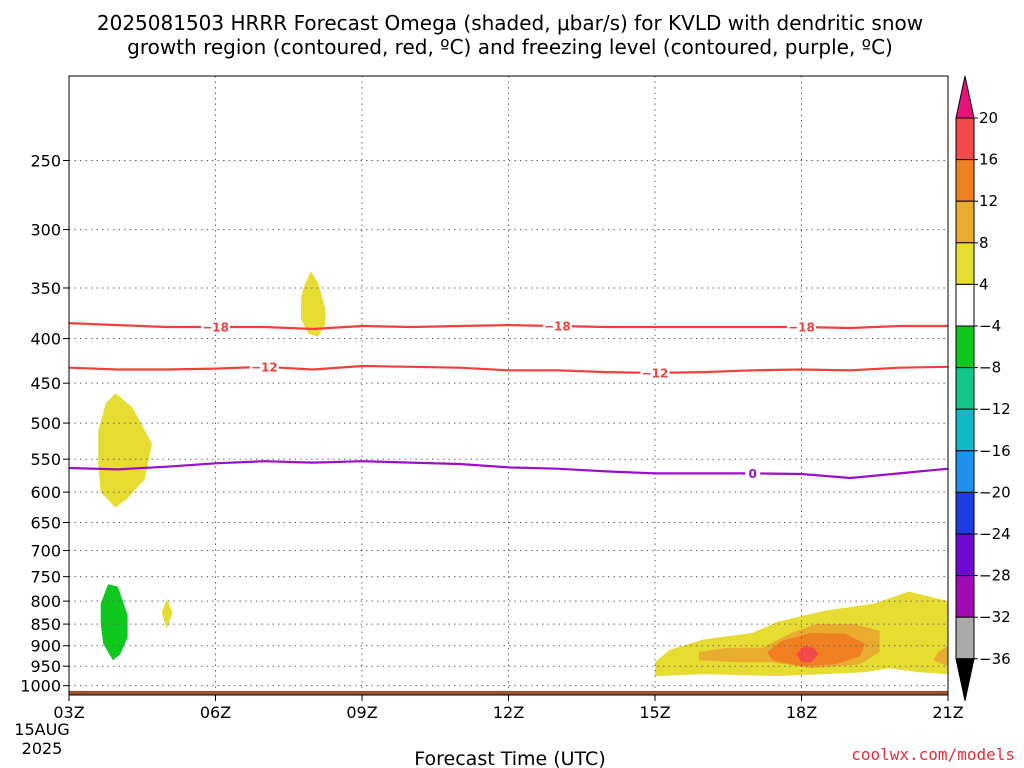  Describe the element at coordinates (983, 388) in the screenshot. I see `colorbar: 20 16 12 8 4 −4 −8 −12 −16 −20 −24 −28 −32 −36` at that location.